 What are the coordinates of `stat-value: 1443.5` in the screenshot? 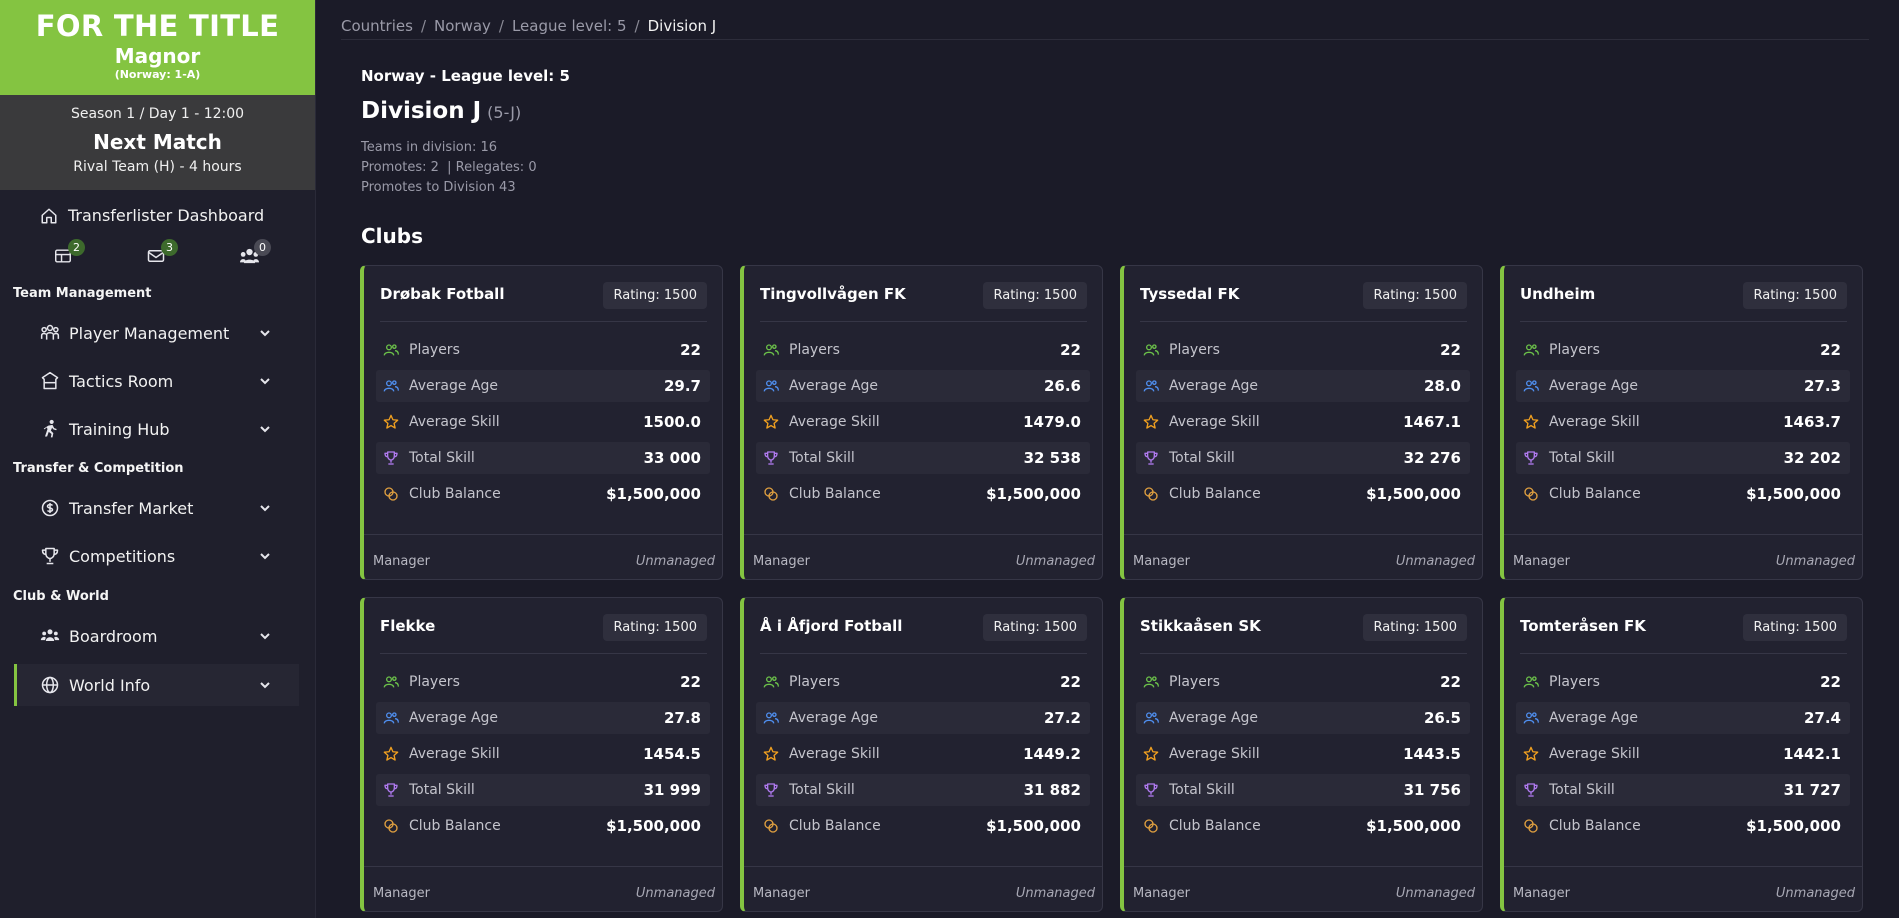 It's located at (1432, 754).